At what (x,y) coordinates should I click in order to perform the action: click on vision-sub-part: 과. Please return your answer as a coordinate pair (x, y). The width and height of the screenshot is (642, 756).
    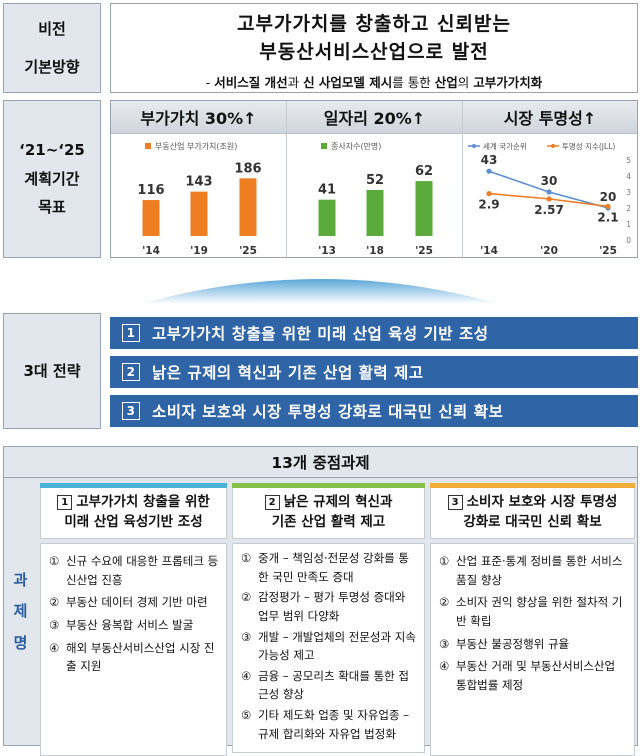
    Looking at the image, I should click on (295, 82).